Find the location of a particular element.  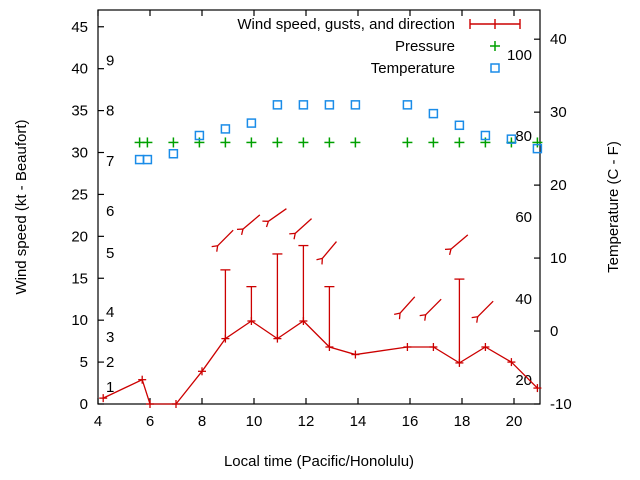

fahrenheit-label: 80 is located at coordinates (523, 136).